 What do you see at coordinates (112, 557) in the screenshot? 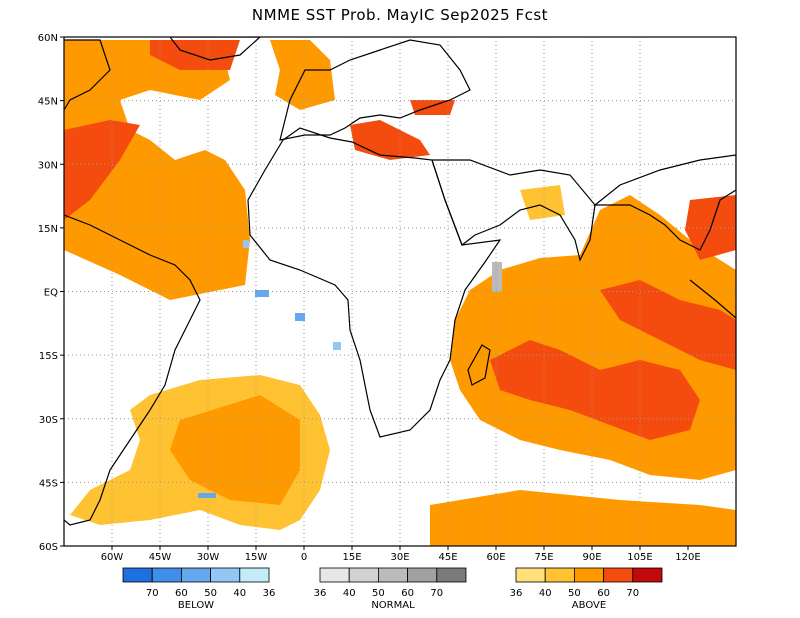
I see `longitude-tick-label: 60W` at bounding box center [112, 557].